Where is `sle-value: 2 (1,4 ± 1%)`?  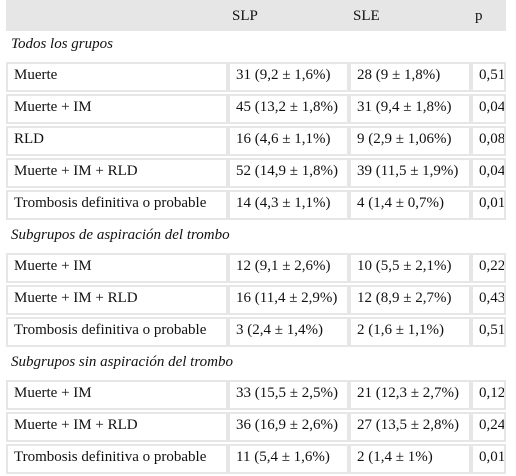
sle-value: 2 (1,4 ± 1%) is located at coordinates (410, 459).